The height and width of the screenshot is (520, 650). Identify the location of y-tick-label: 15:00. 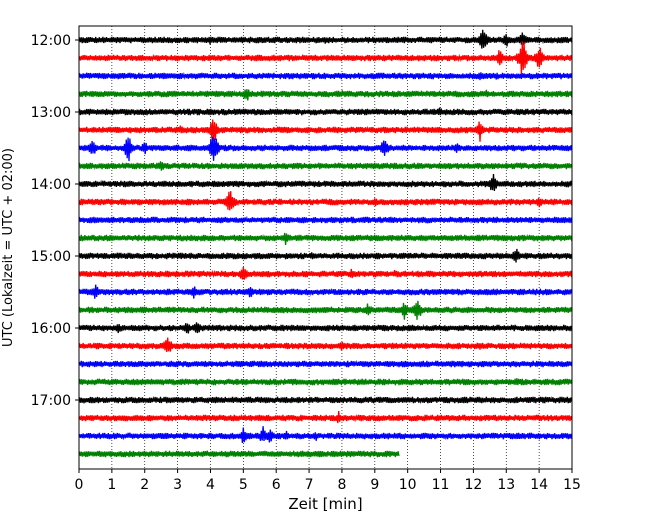
(51, 257).